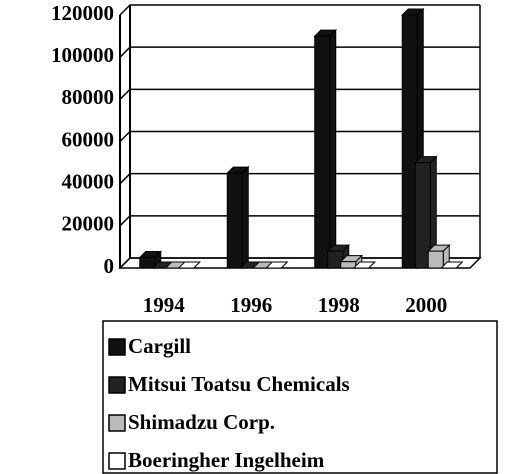  What do you see at coordinates (239, 384) in the screenshot?
I see `legend-label: Mitsui Toatsu Chemicals` at bounding box center [239, 384].